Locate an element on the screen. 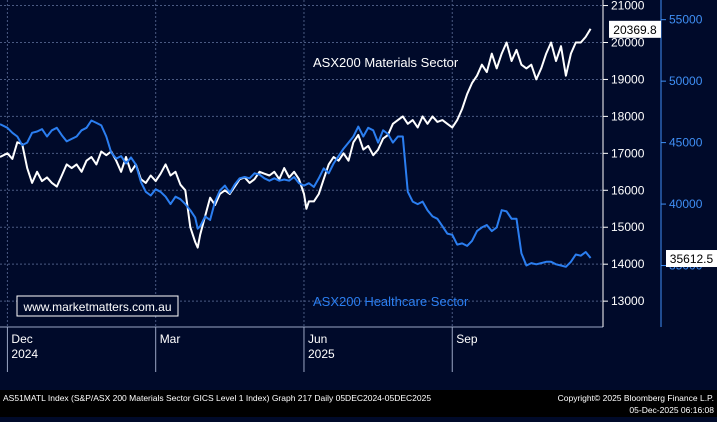  watermark-box is located at coordinates (97, 306).